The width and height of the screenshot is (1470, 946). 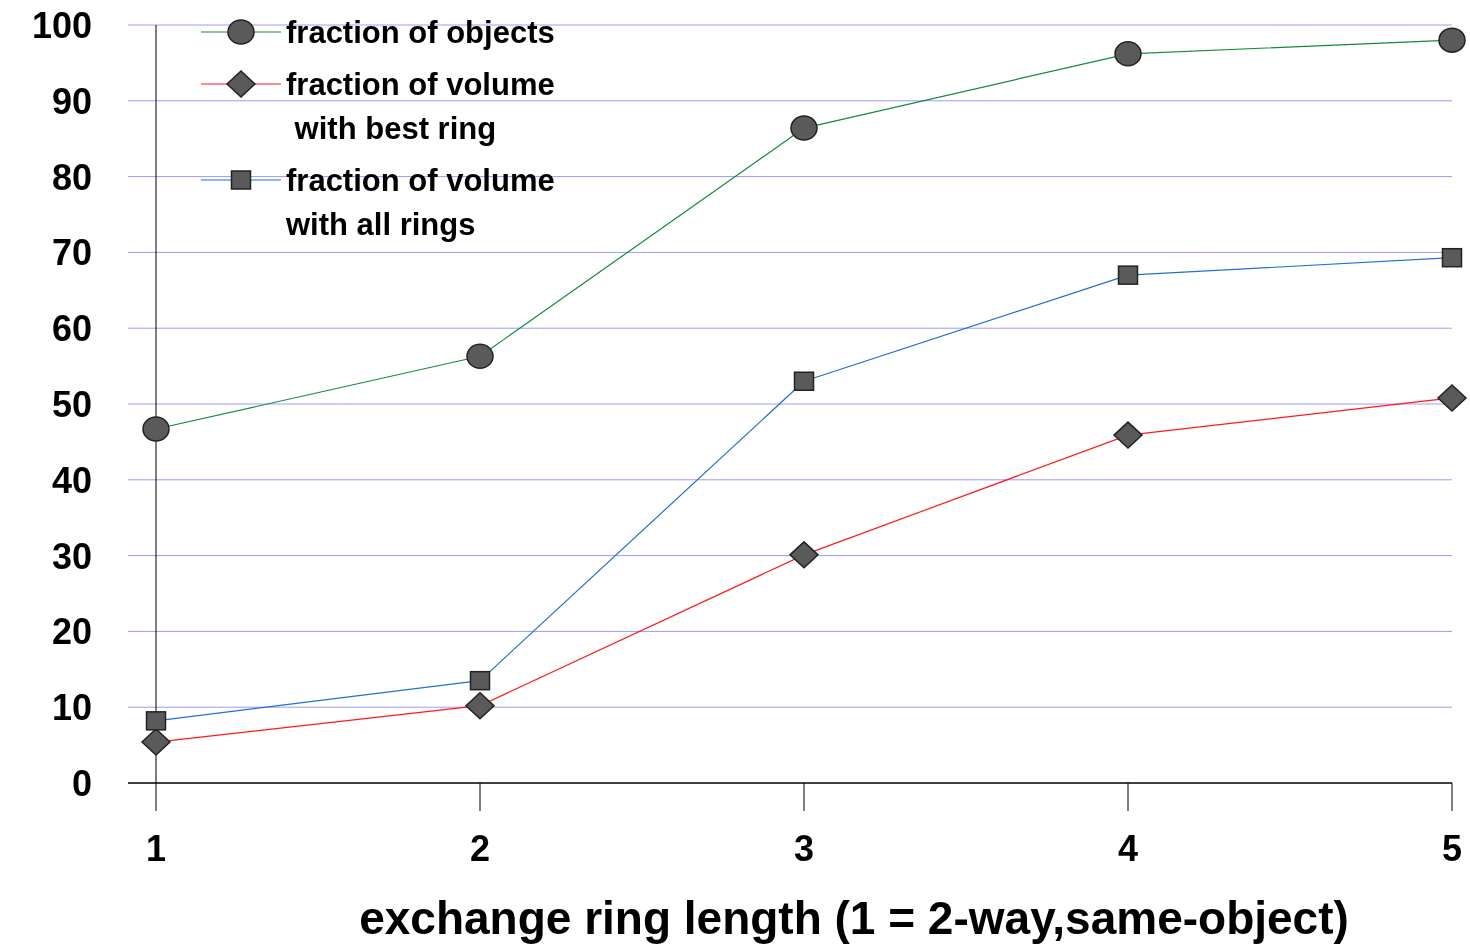 What do you see at coordinates (71, 404) in the screenshot?
I see `y-tick-label: 50` at bounding box center [71, 404].